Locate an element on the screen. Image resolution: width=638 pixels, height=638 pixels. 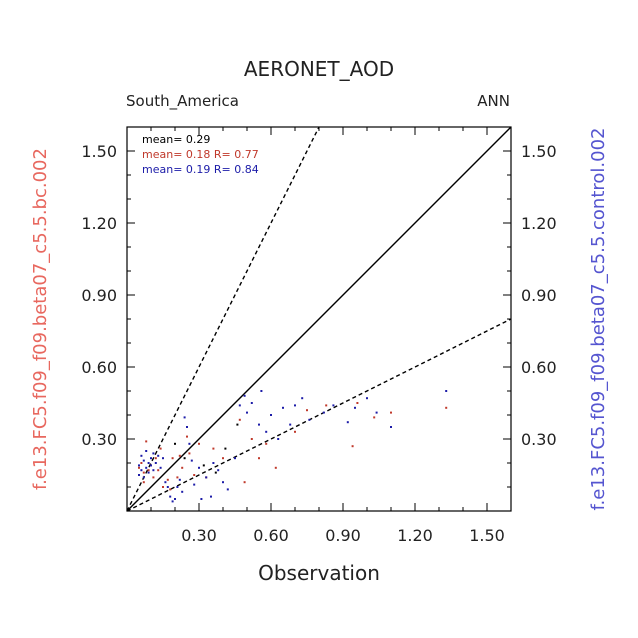
x-tick-label: 1.50 is located at coordinates (487, 535).